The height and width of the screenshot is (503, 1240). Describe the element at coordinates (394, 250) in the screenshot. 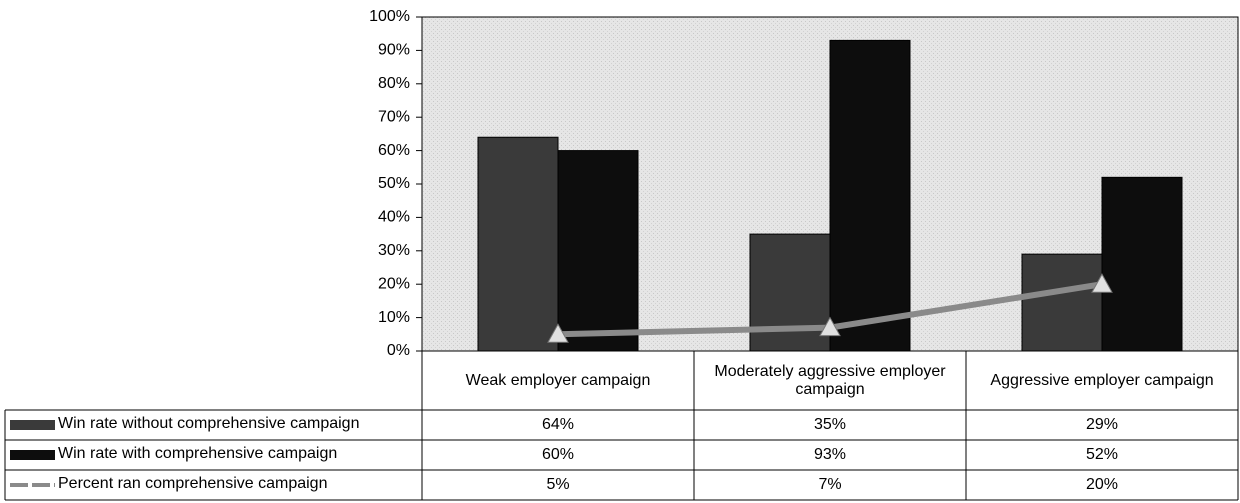

I see `y-tick-label: 30%` at that location.